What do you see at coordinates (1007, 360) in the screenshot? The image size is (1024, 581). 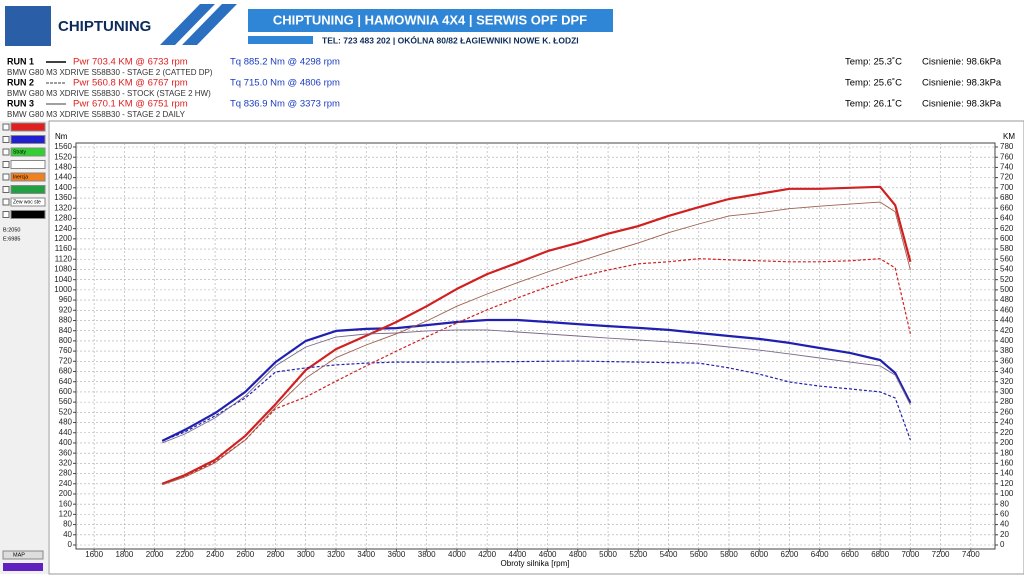 I see `y2-tick-label: 360` at bounding box center [1007, 360].